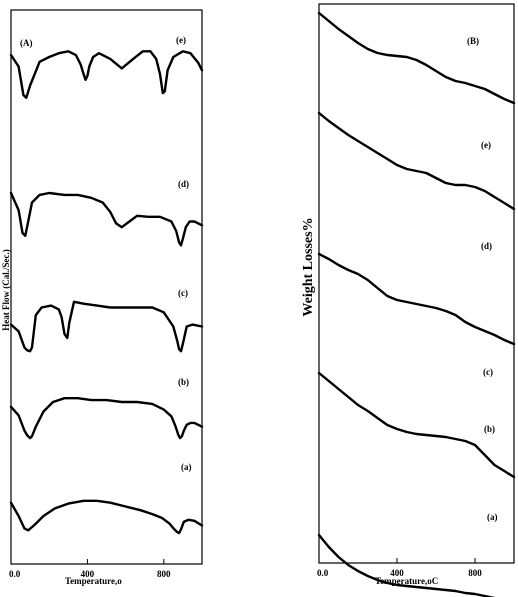 The image size is (518, 597). Describe the element at coordinates (397, 573) in the screenshot. I see `panel-b-x-tick-label: 400` at that location.